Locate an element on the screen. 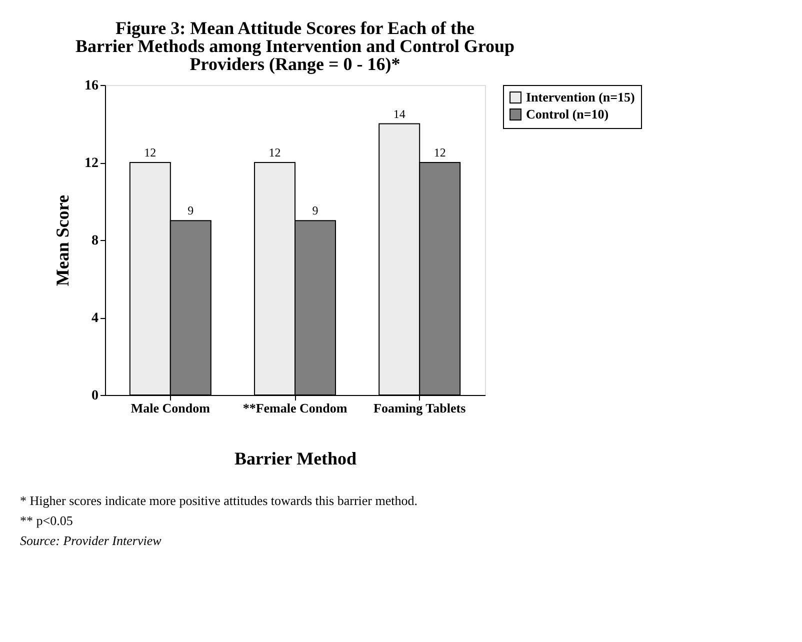  x-tick-label: **Female Condom is located at coordinates (295, 408).